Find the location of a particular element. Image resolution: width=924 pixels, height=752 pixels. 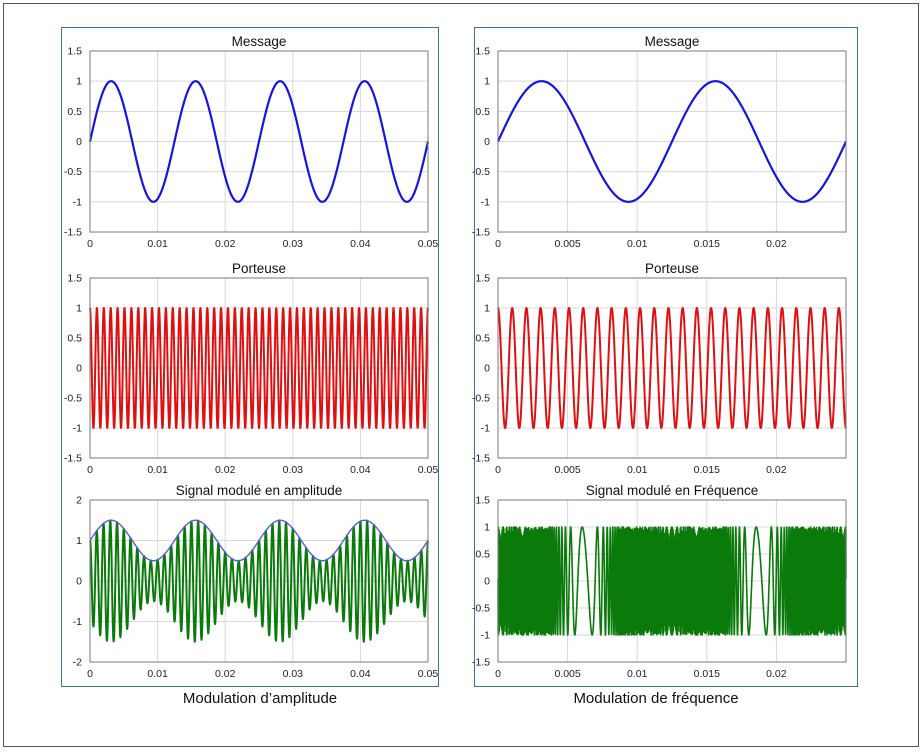

y-tick-label: 2 is located at coordinates (79, 501).